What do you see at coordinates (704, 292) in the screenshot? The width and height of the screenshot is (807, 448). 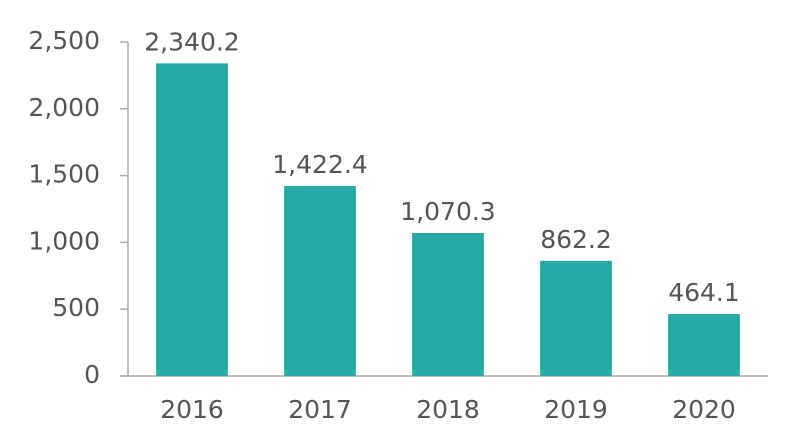 I see `value-label: 464.1` at bounding box center [704, 292].